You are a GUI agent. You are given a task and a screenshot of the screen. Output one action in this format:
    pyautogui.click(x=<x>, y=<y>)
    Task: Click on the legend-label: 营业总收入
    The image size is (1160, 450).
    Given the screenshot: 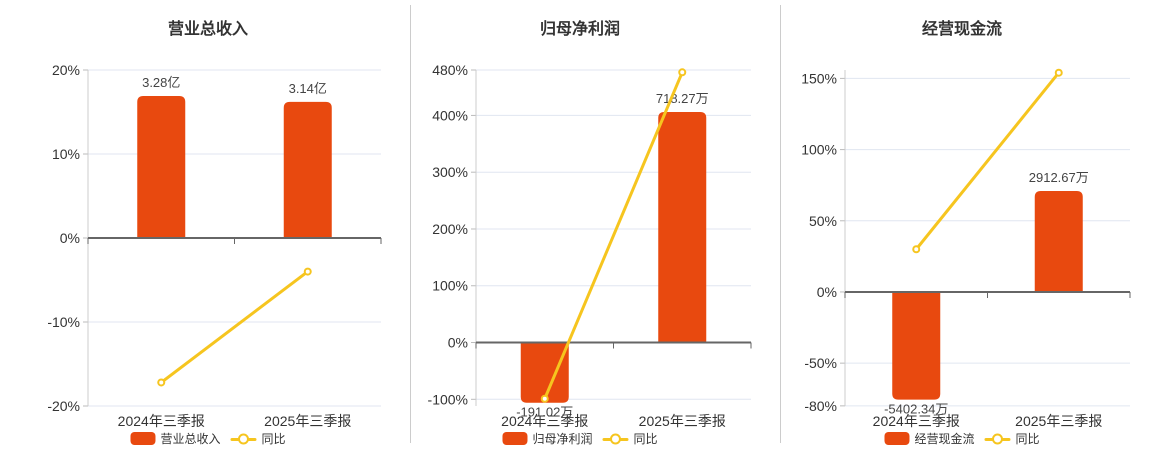 What is the action you would take?
    pyautogui.click(x=190, y=439)
    